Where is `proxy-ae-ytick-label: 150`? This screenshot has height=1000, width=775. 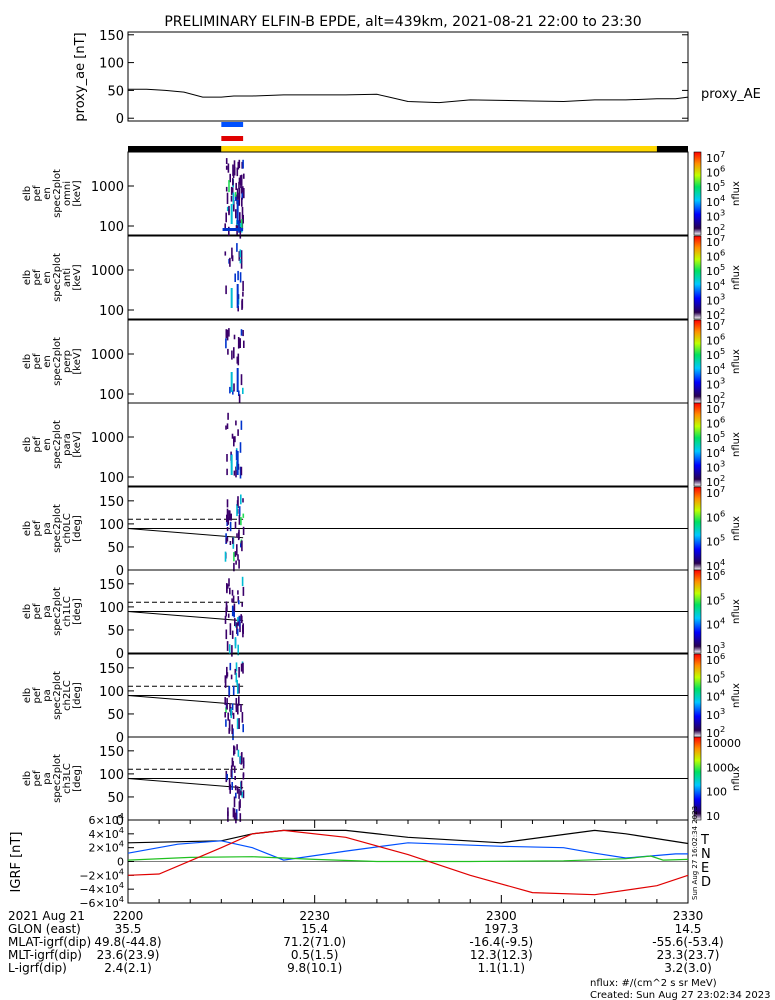
proxy-ae-ytick-label: 150 is located at coordinates (111, 36).